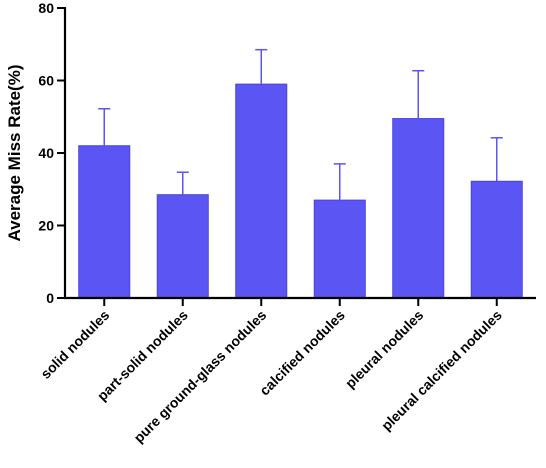  Describe the element at coordinates (199, 376) in the screenshot. I see `x-category-label: pure ground-glass nodules` at that location.